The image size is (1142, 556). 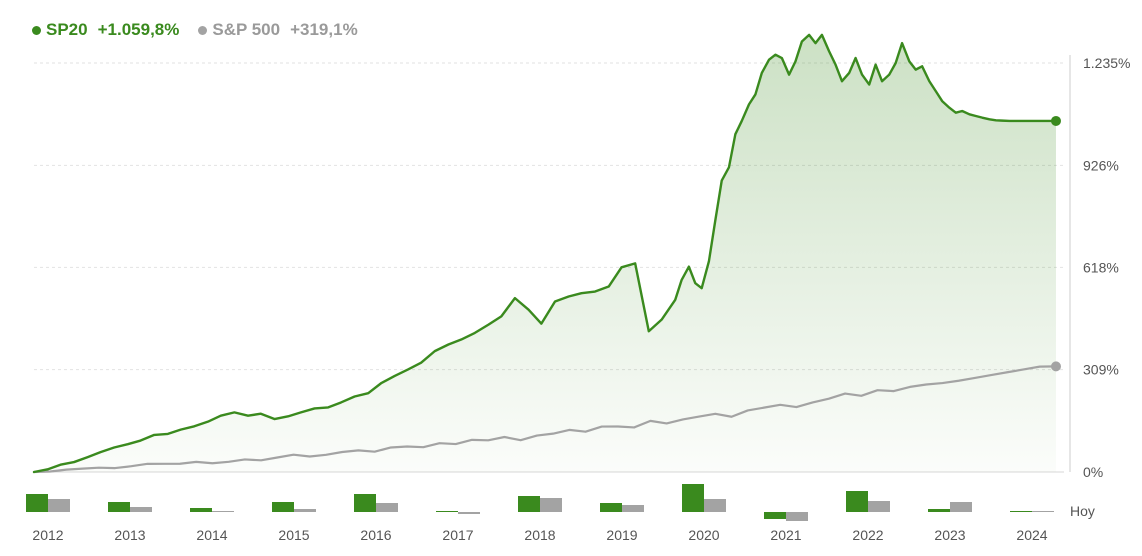 What do you see at coordinates (293, 535) in the screenshot?
I see `year-label-2015: 2015` at bounding box center [293, 535].